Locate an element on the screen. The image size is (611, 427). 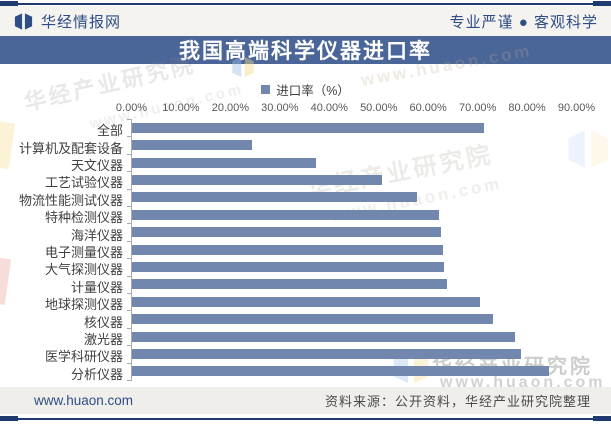
category-label: 天文仪器 is located at coordinates (96, 165).